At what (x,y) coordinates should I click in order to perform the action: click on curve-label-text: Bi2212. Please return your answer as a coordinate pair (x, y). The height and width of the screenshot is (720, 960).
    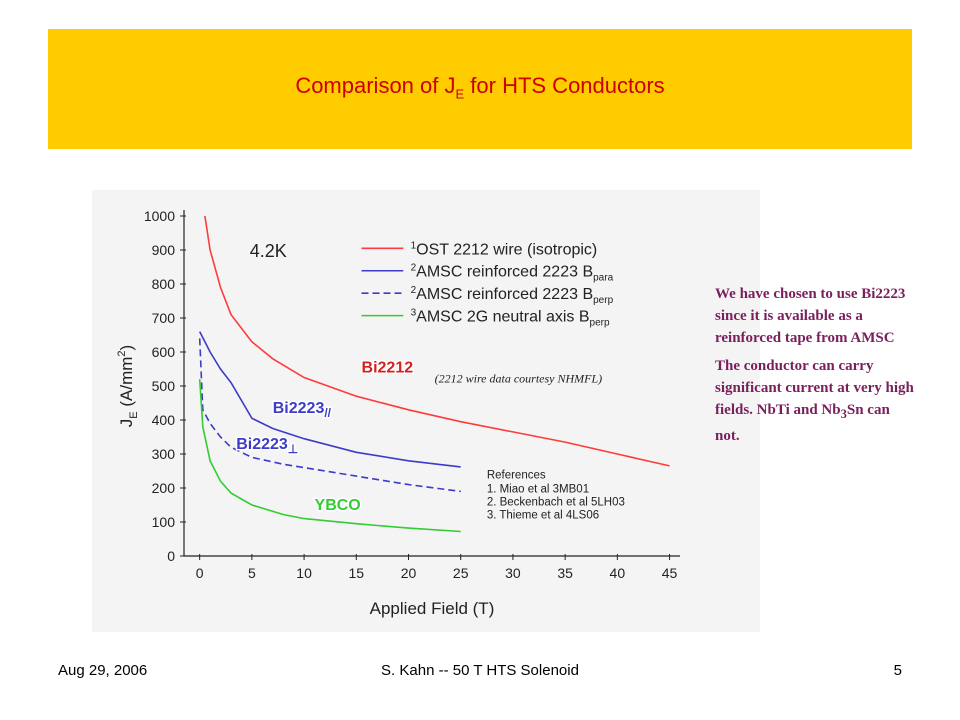
    Looking at the image, I should click on (388, 367).